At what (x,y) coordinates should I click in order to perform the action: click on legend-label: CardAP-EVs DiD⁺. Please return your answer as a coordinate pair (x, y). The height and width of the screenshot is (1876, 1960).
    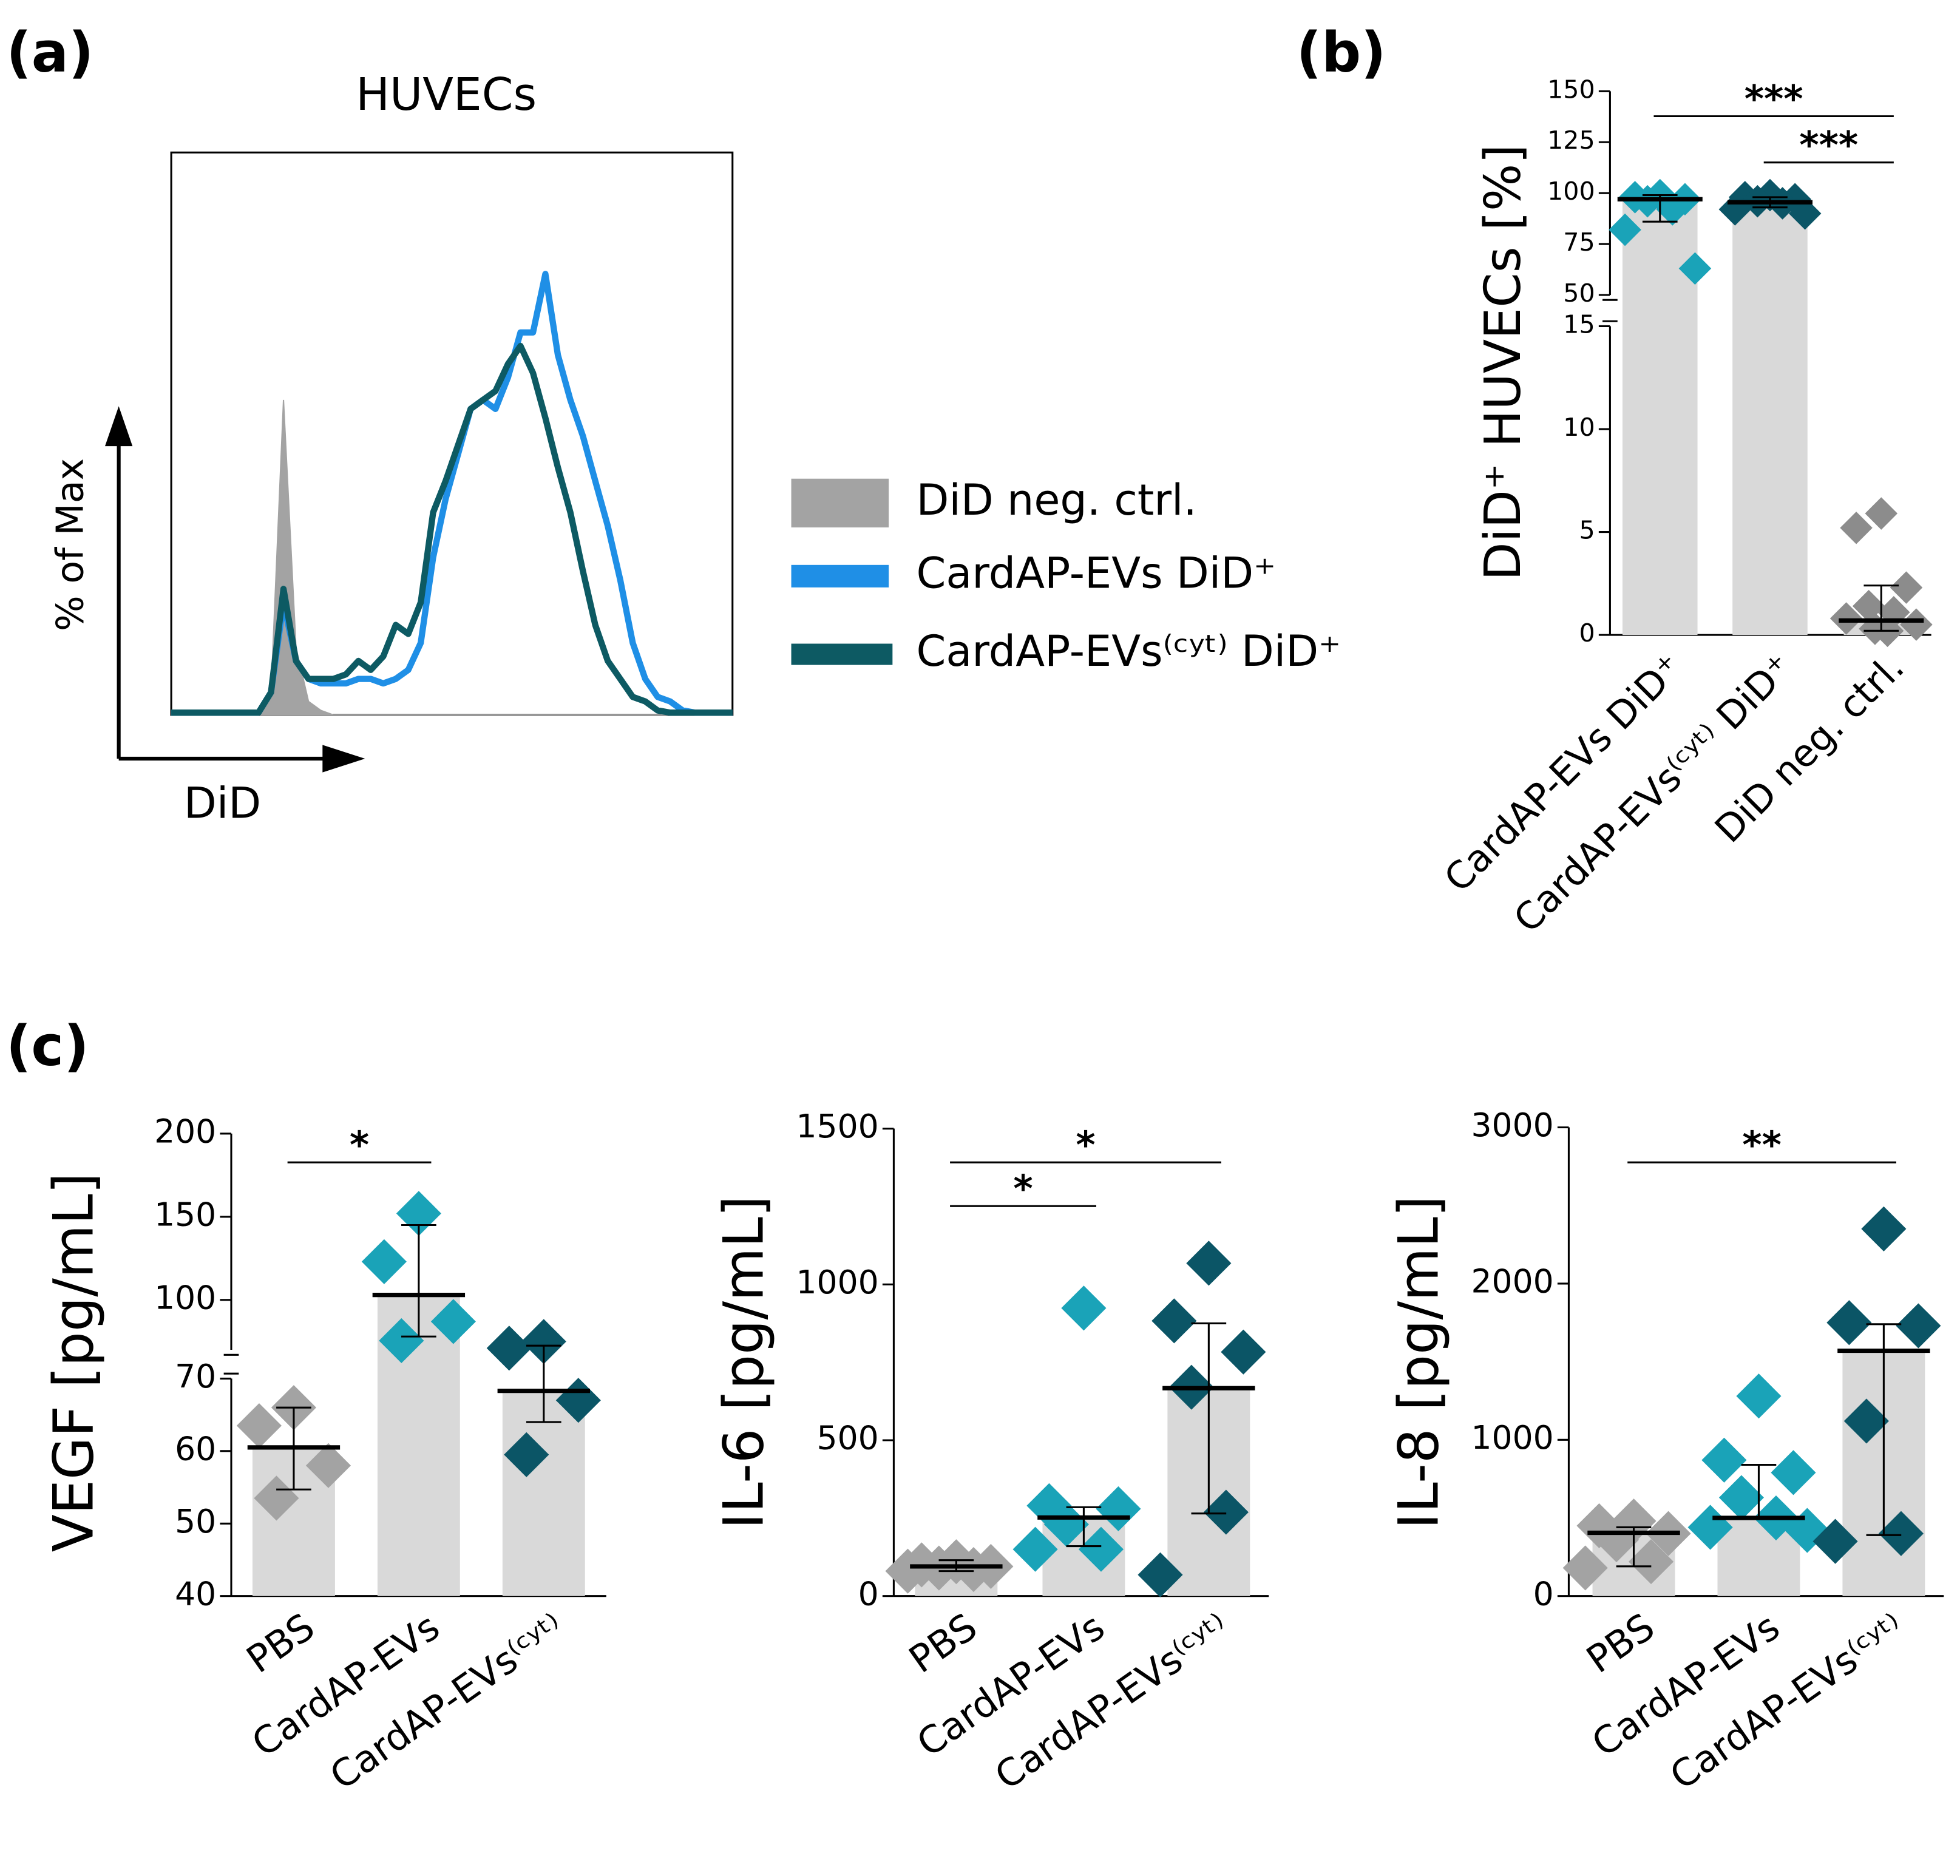
    Looking at the image, I should click on (1096, 573).